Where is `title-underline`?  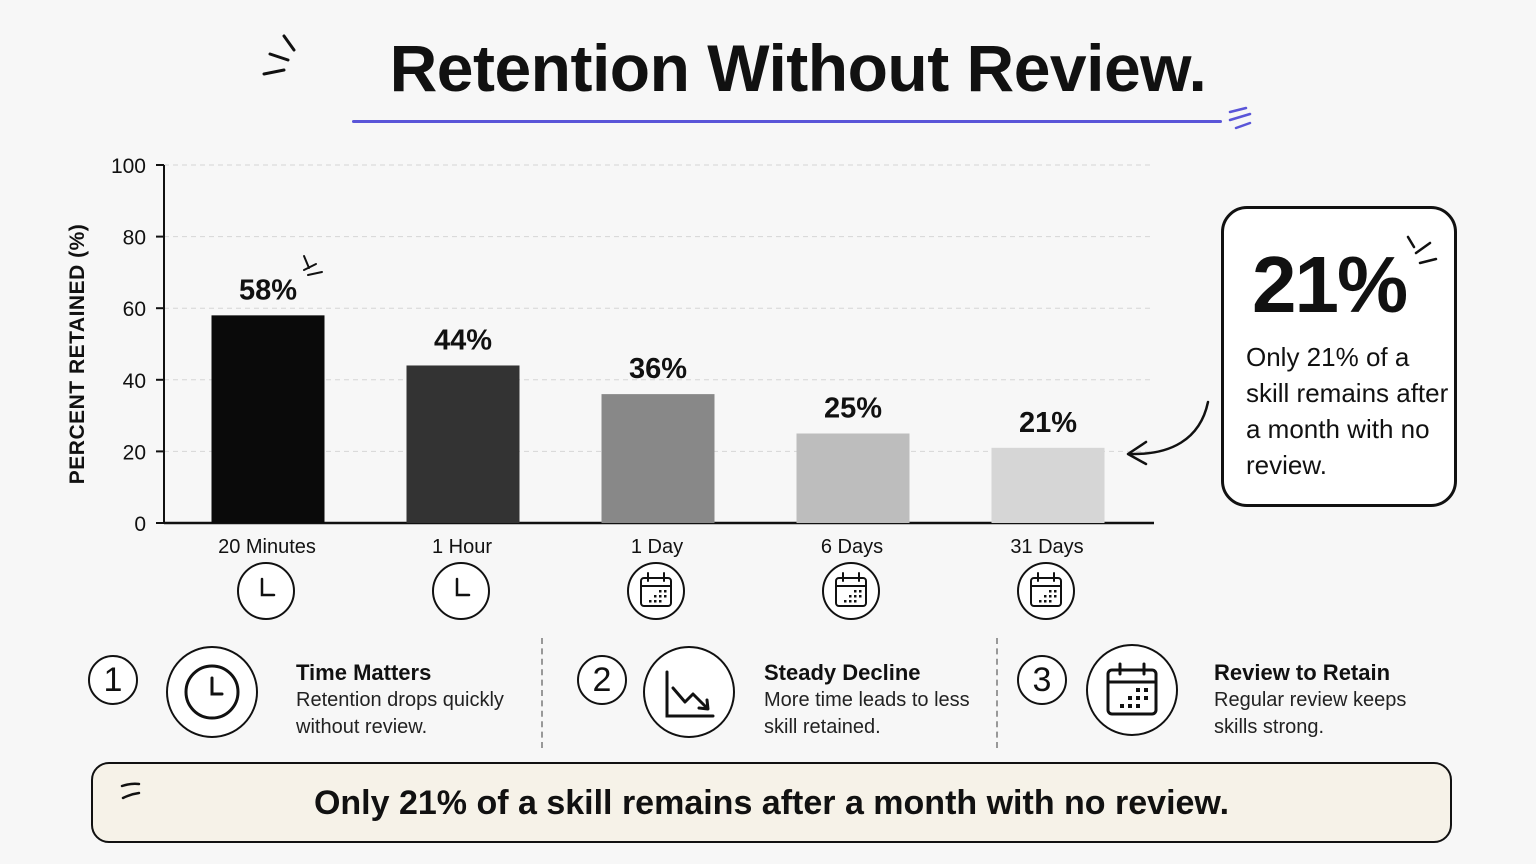 title-underline is located at coordinates (787, 121).